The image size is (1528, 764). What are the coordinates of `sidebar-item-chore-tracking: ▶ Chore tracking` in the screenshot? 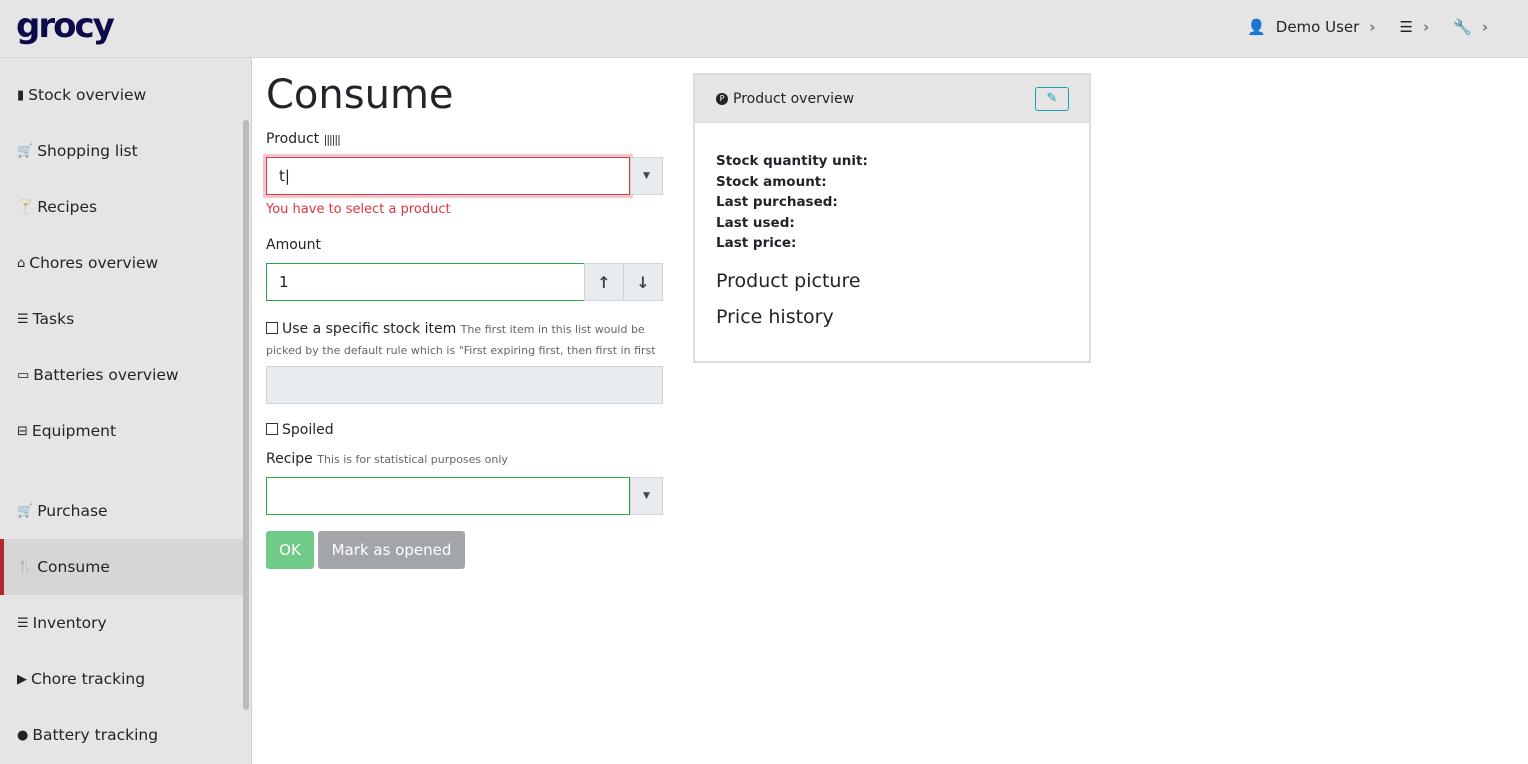 It's located at (121, 679).